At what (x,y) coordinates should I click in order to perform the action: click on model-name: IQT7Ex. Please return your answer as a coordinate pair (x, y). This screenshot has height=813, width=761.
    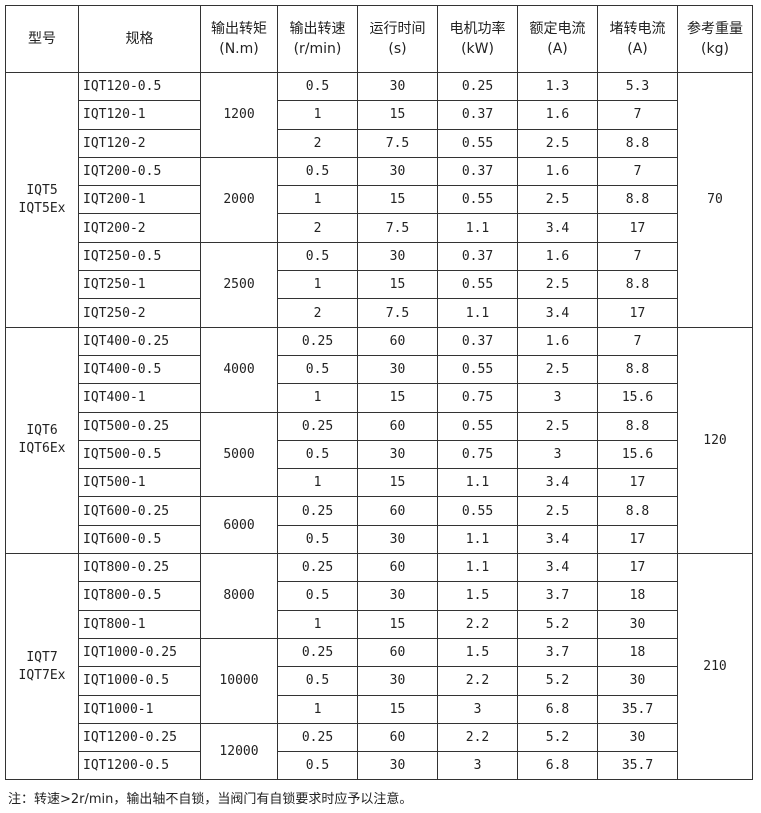
    Looking at the image, I should click on (42, 675).